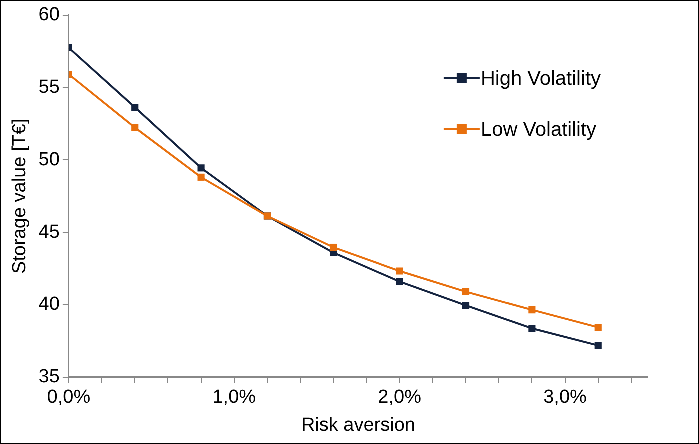 Image resolution: width=699 pixels, height=444 pixels. I want to click on x-tick-label: 3,0%, so click(566, 397).